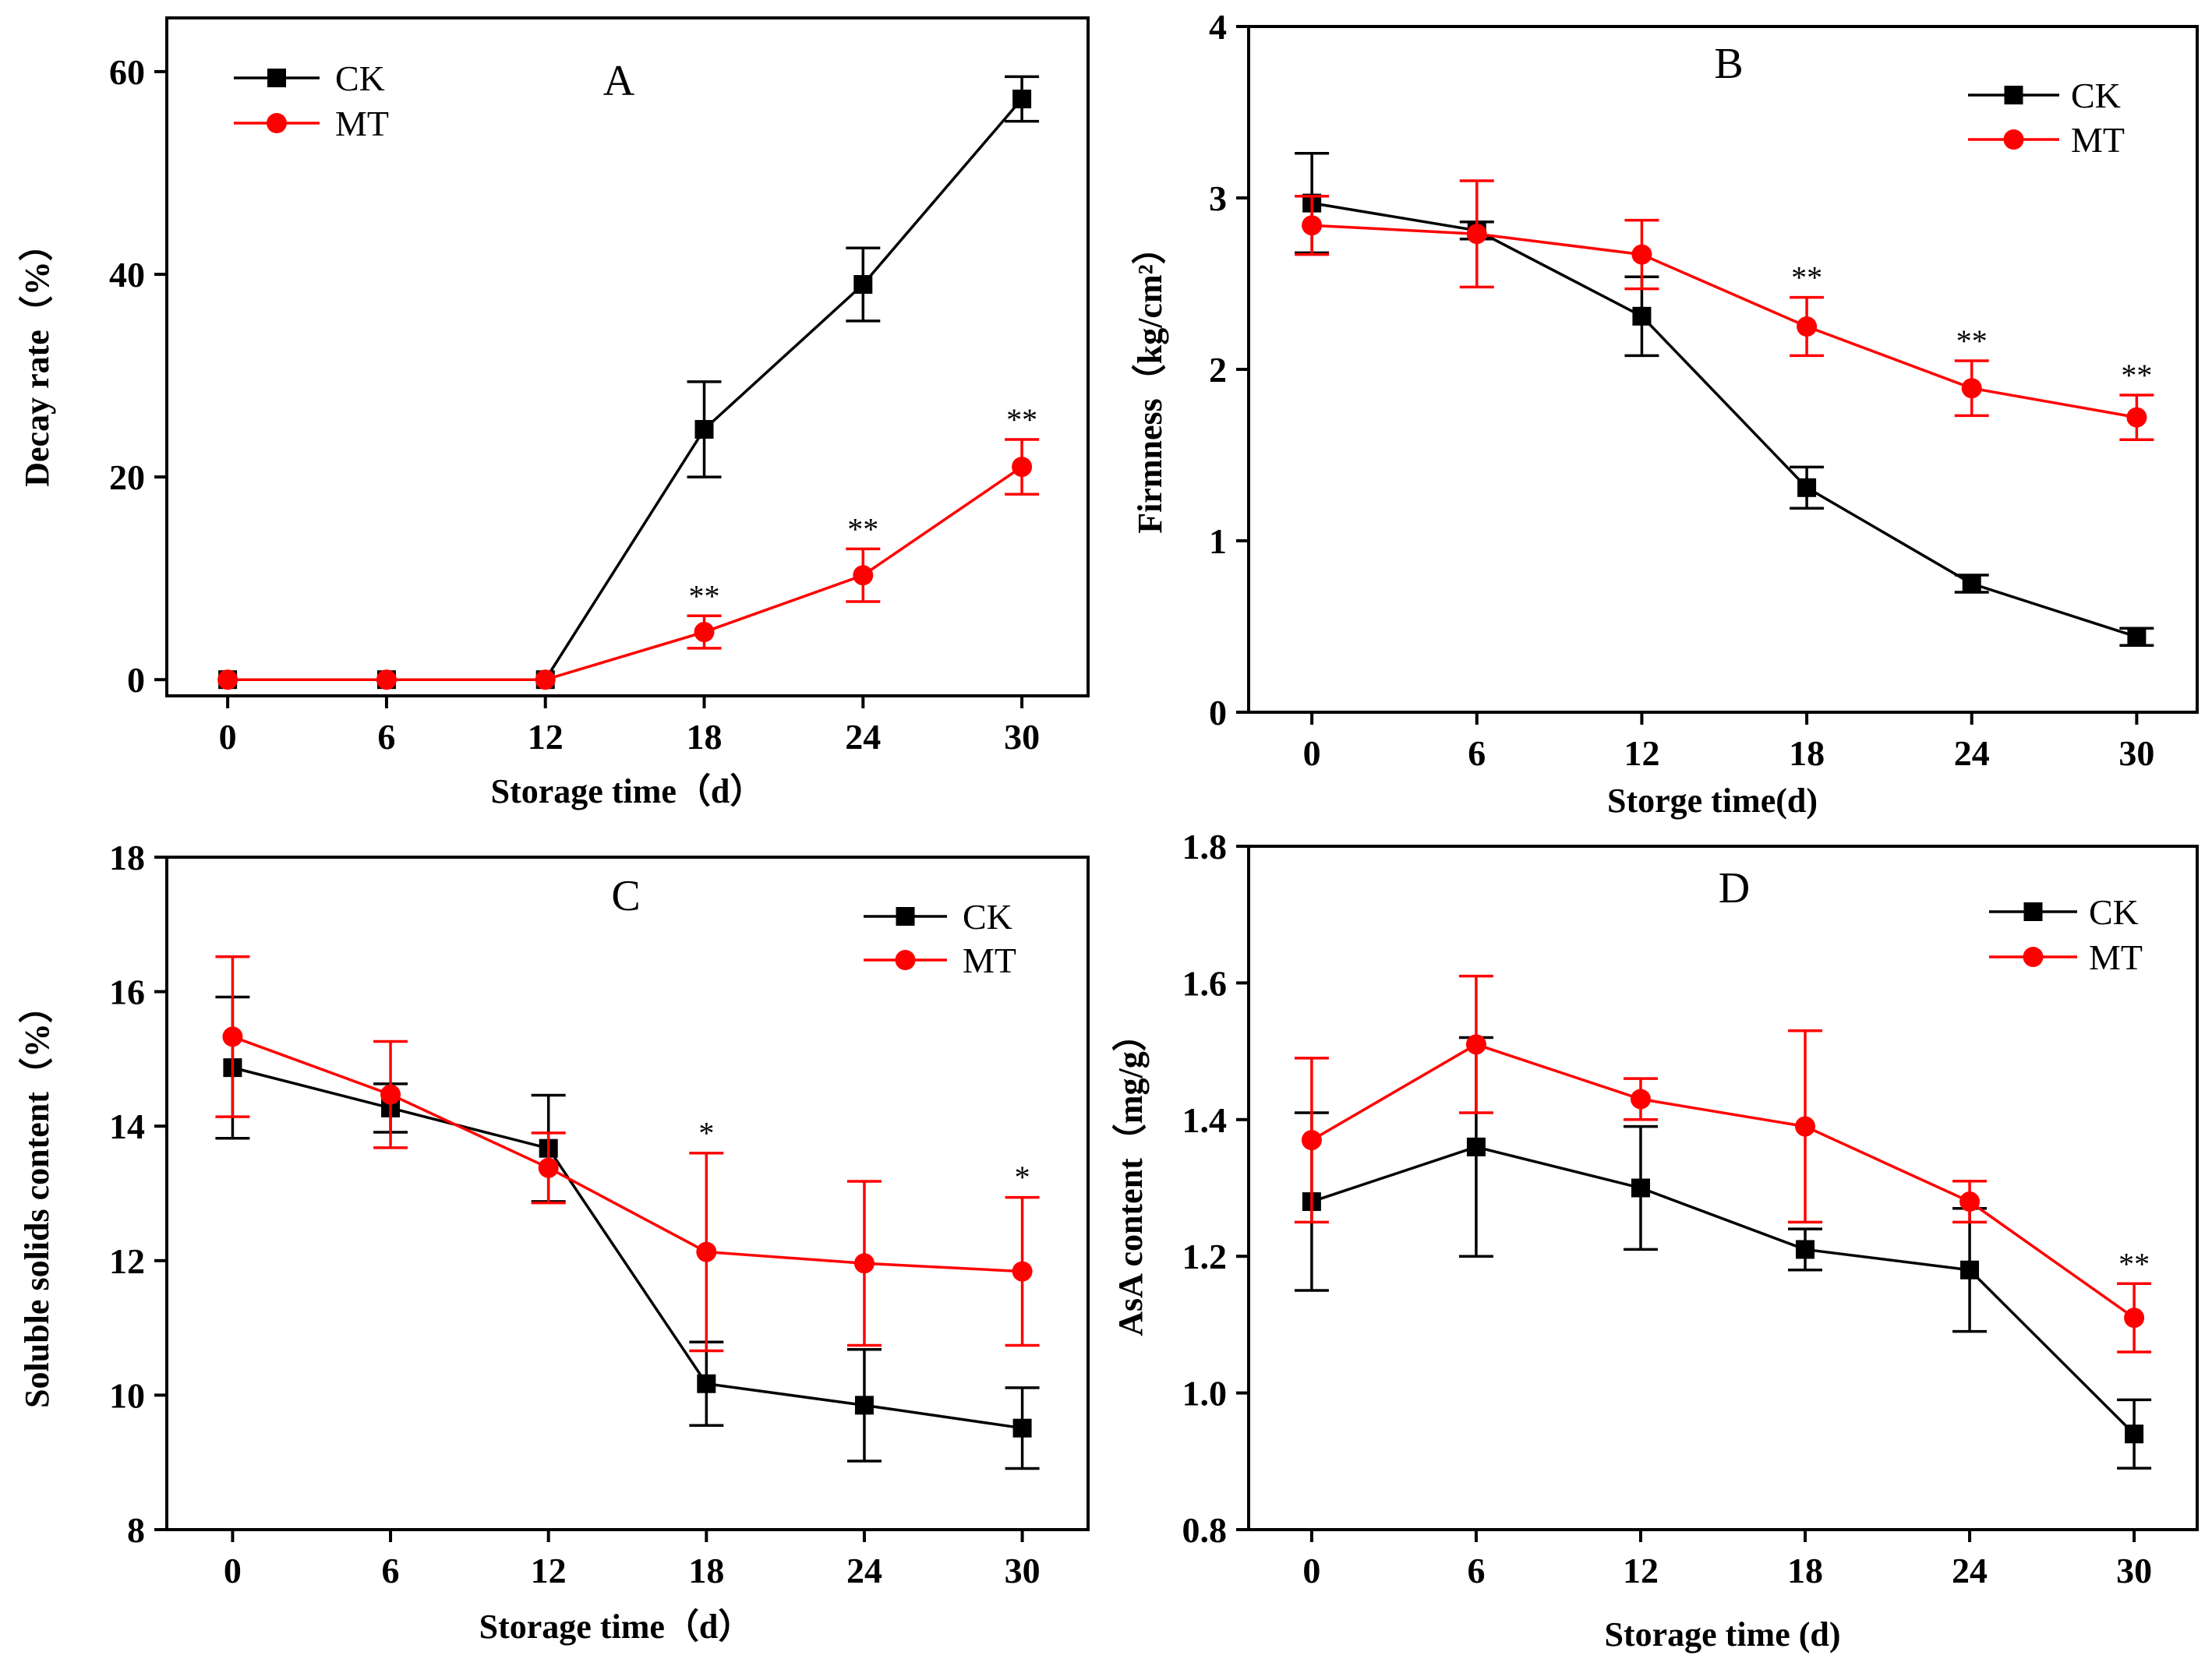 The height and width of the screenshot is (1659, 2212). Describe the element at coordinates (233, 1570) in the screenshot. I see `x-tick-label: 0` at that location.